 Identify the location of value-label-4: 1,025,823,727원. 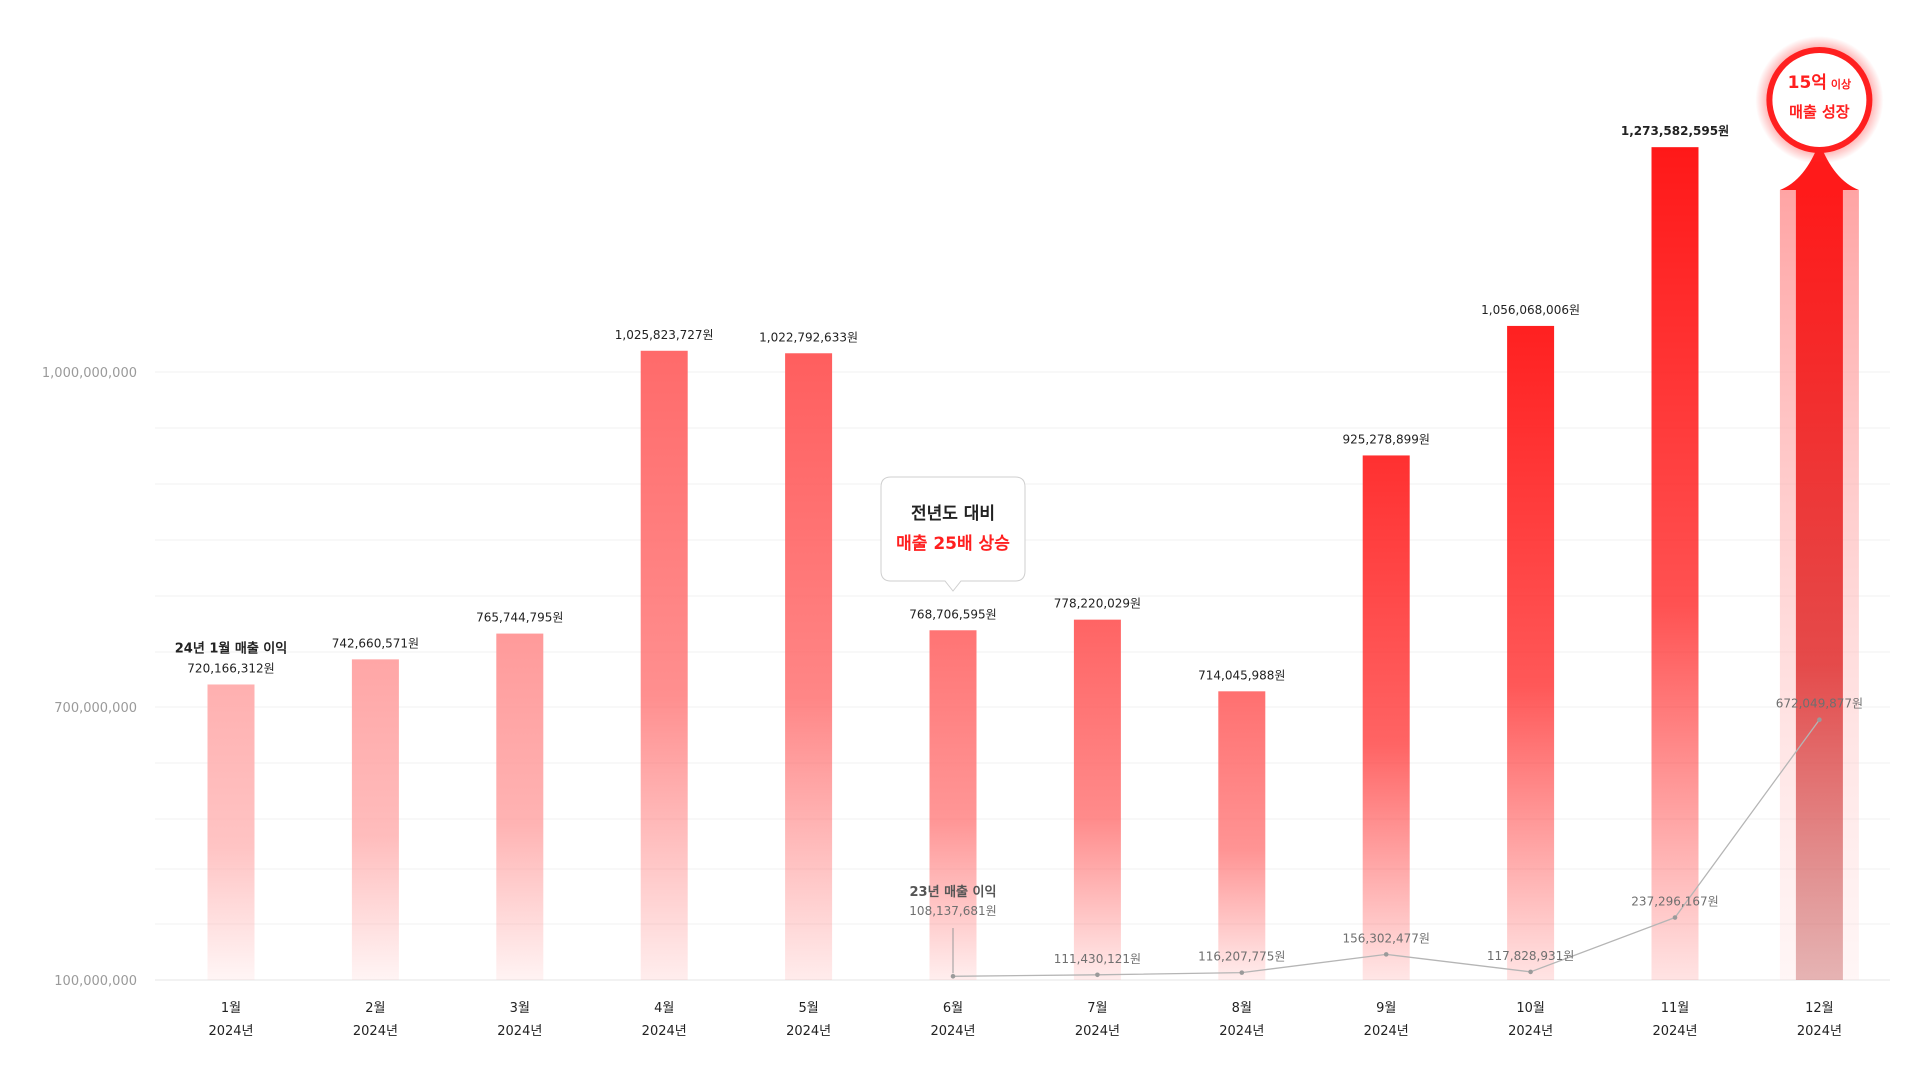
(664, 335).